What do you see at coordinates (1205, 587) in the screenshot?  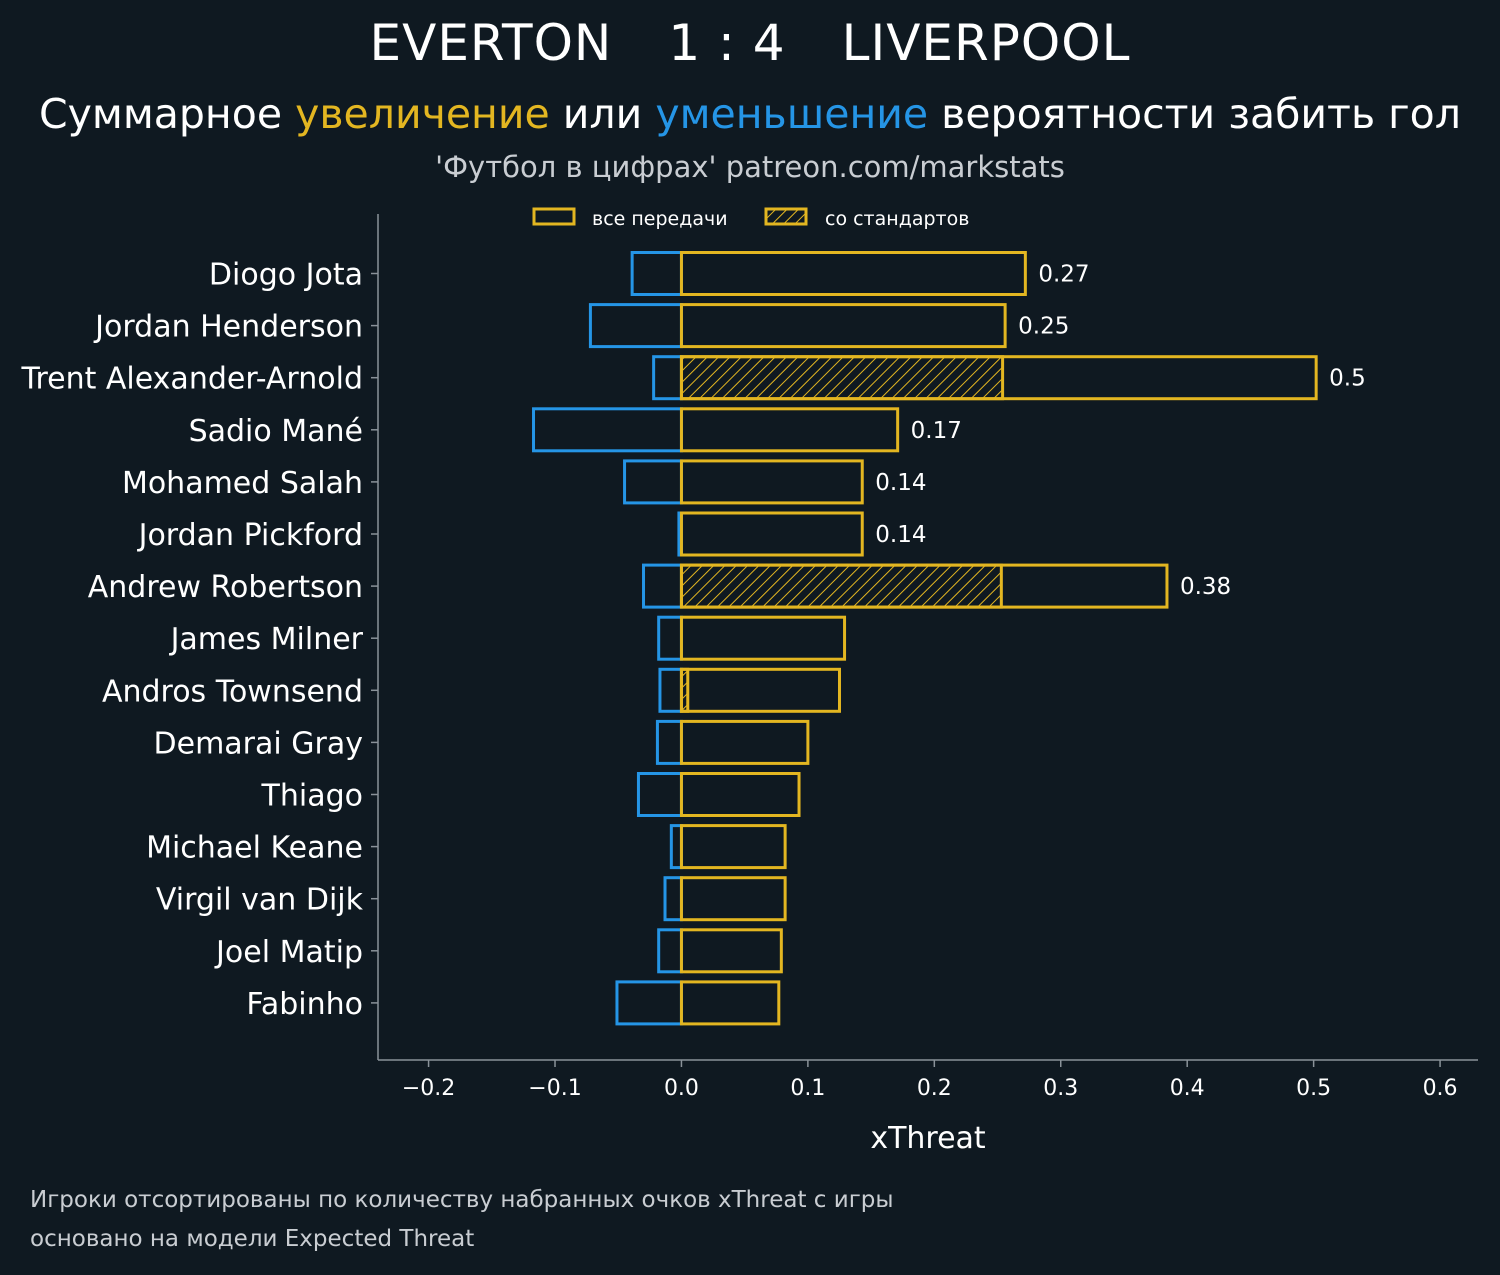 I see `value-label: 0.38` at bounding box center [1205, 587].